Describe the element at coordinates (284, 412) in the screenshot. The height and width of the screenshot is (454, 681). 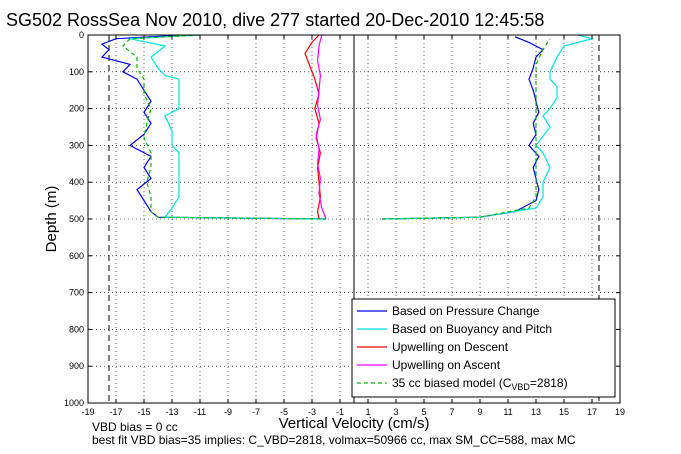
I see `x-tick-label: -5` at that location.